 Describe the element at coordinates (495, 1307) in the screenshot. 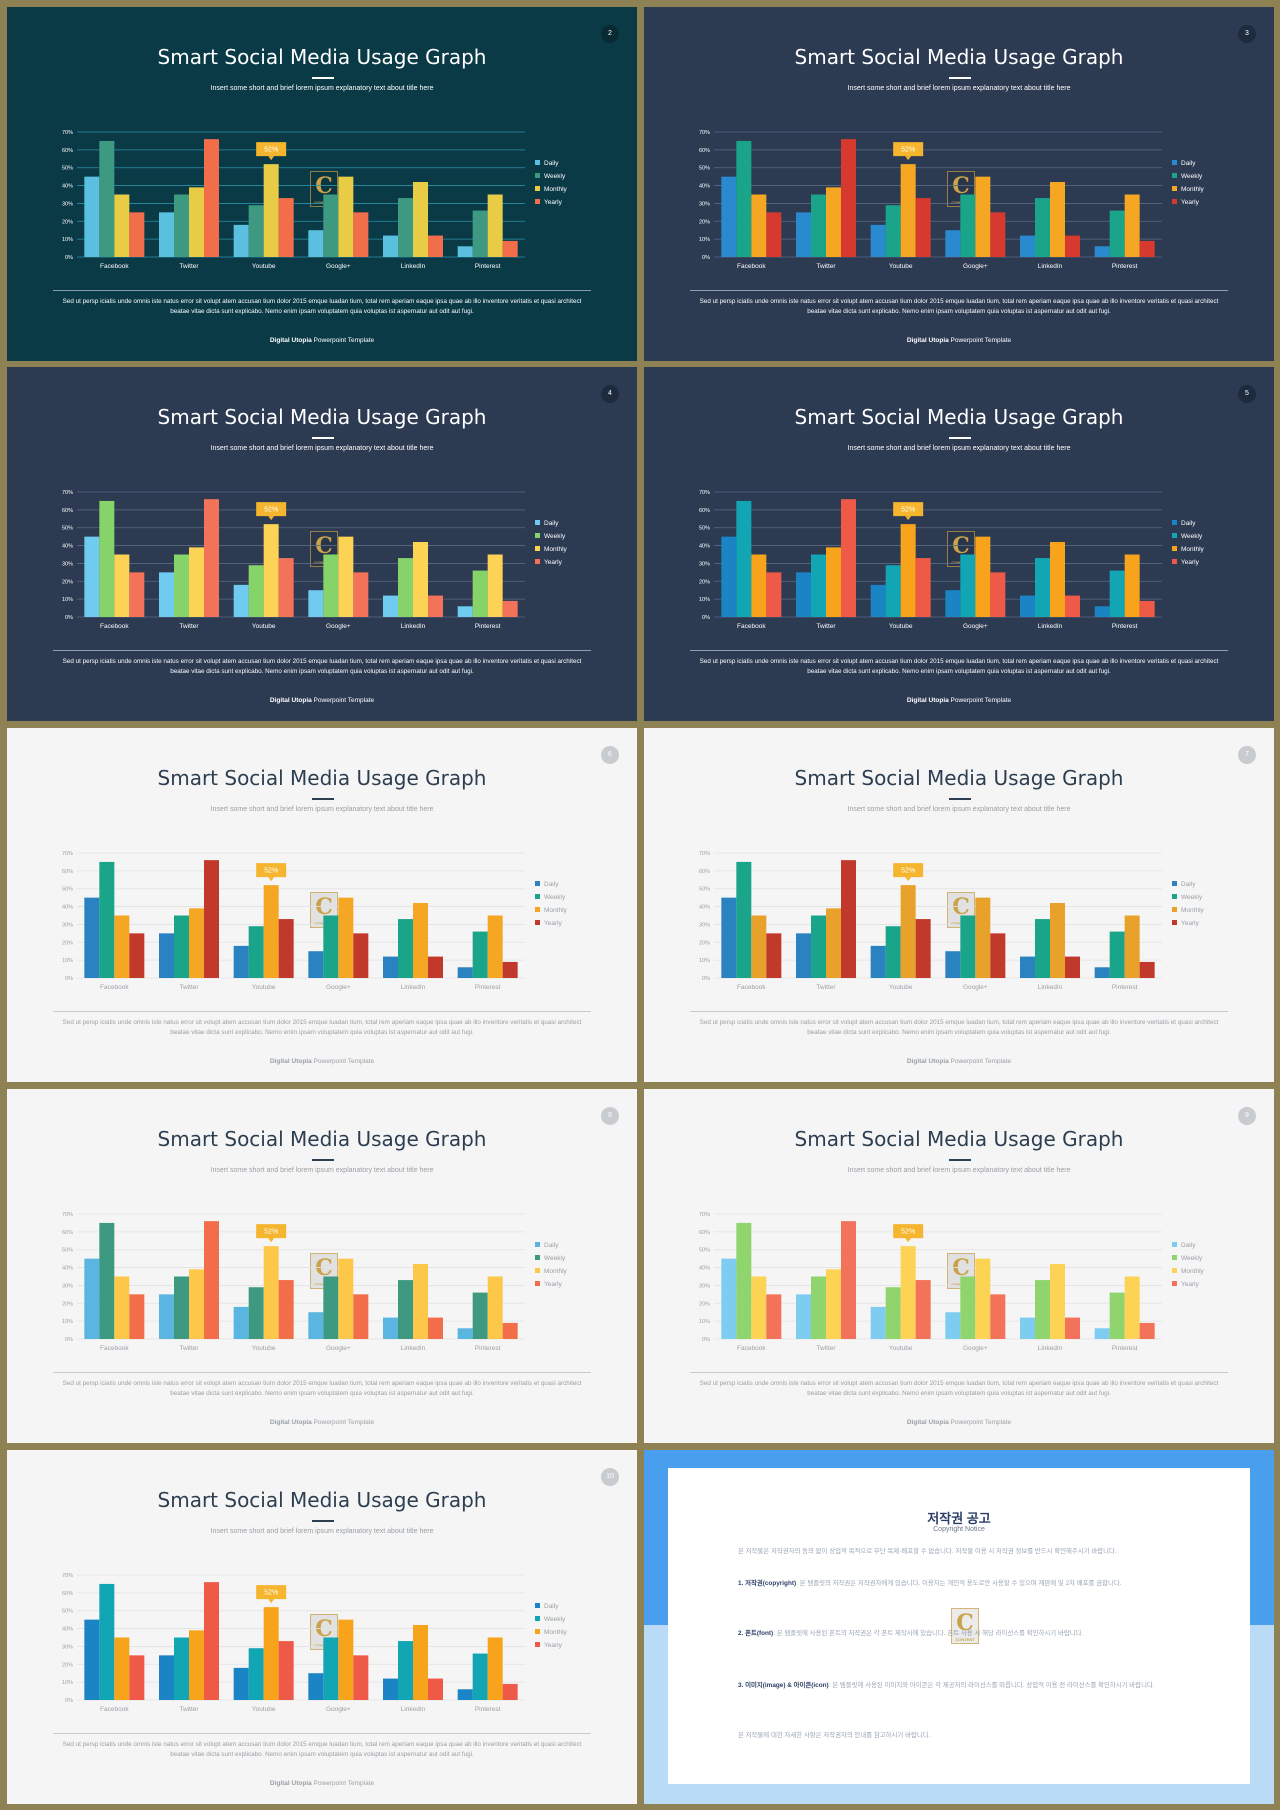

I see `bar-monthly-pinterest` at that location.